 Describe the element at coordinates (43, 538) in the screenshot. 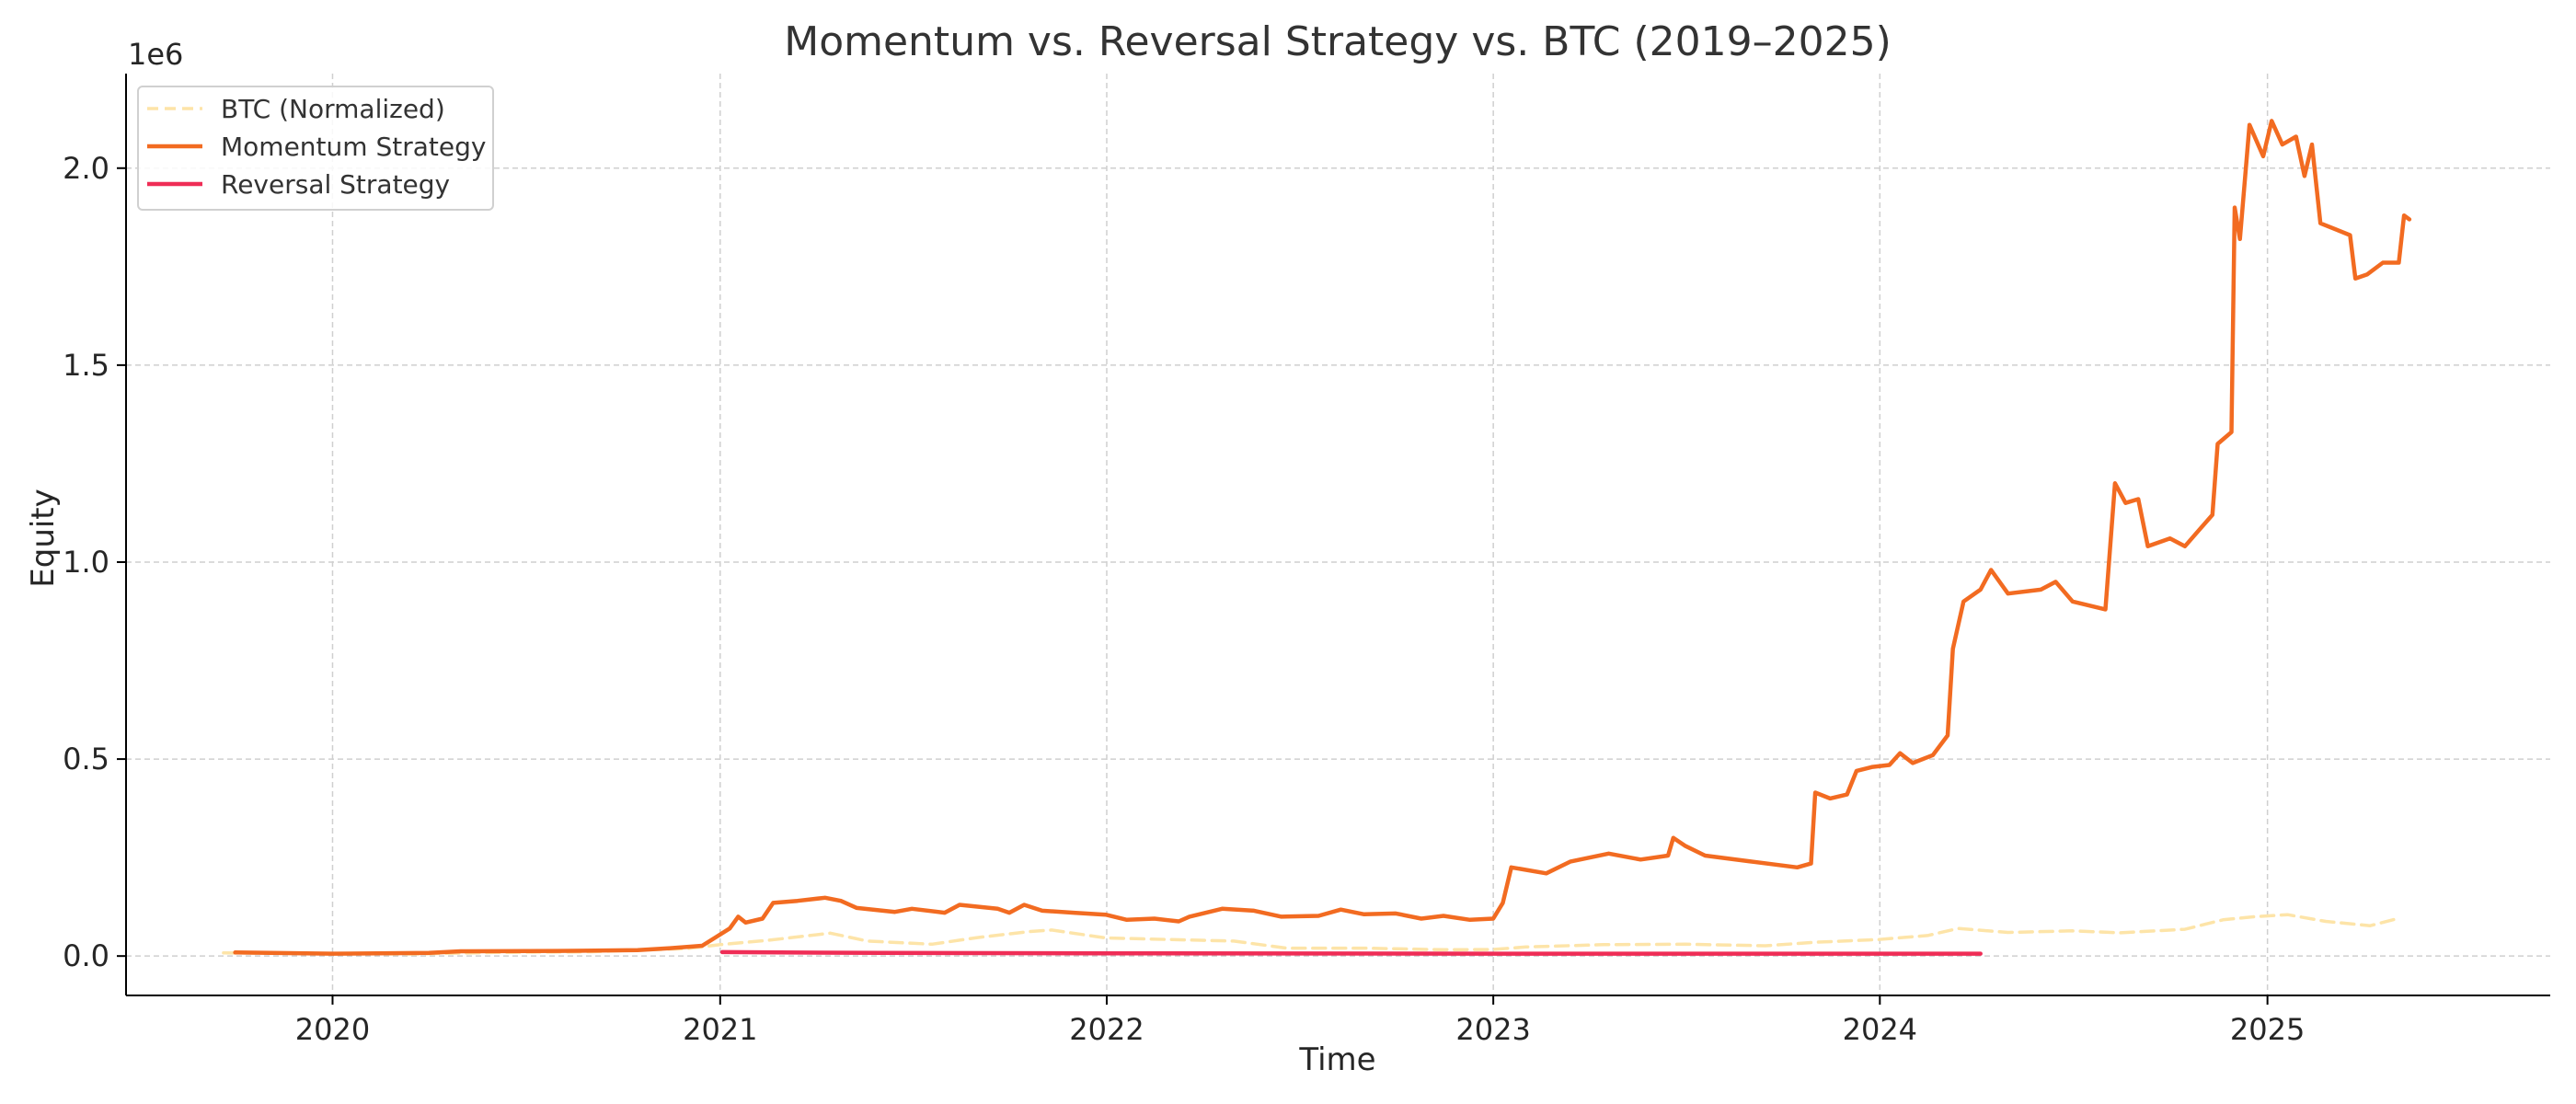

I see `y-axis-label: Equity` at that location.